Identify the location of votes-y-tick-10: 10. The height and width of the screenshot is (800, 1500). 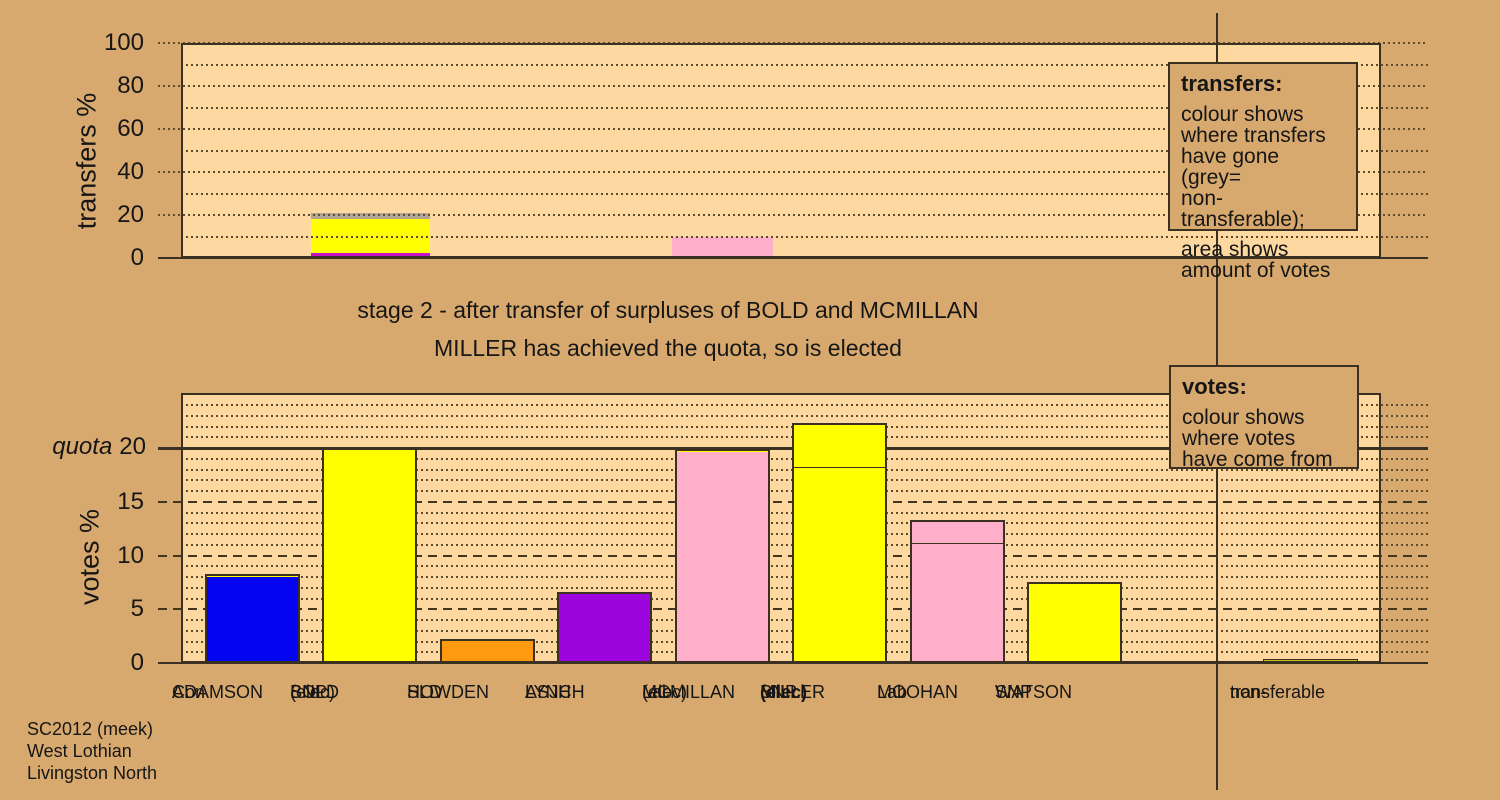
(130, 555).